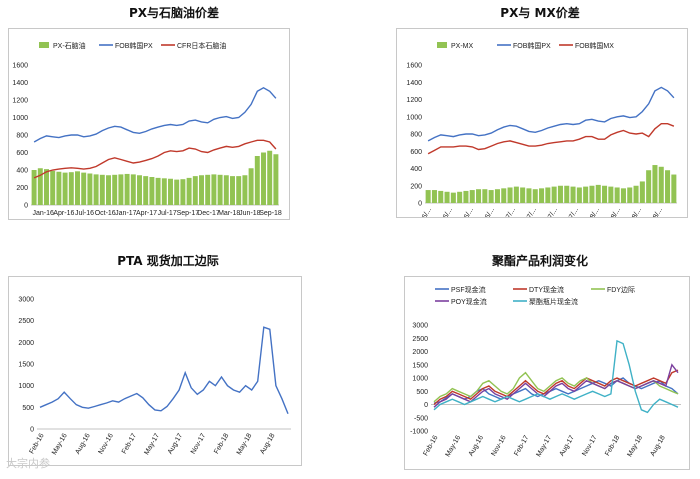  What do you see at coordinates (84, 213) in the screenshot?
I see `x-tick-label: Jul-16` at bounding box center [84, 213].